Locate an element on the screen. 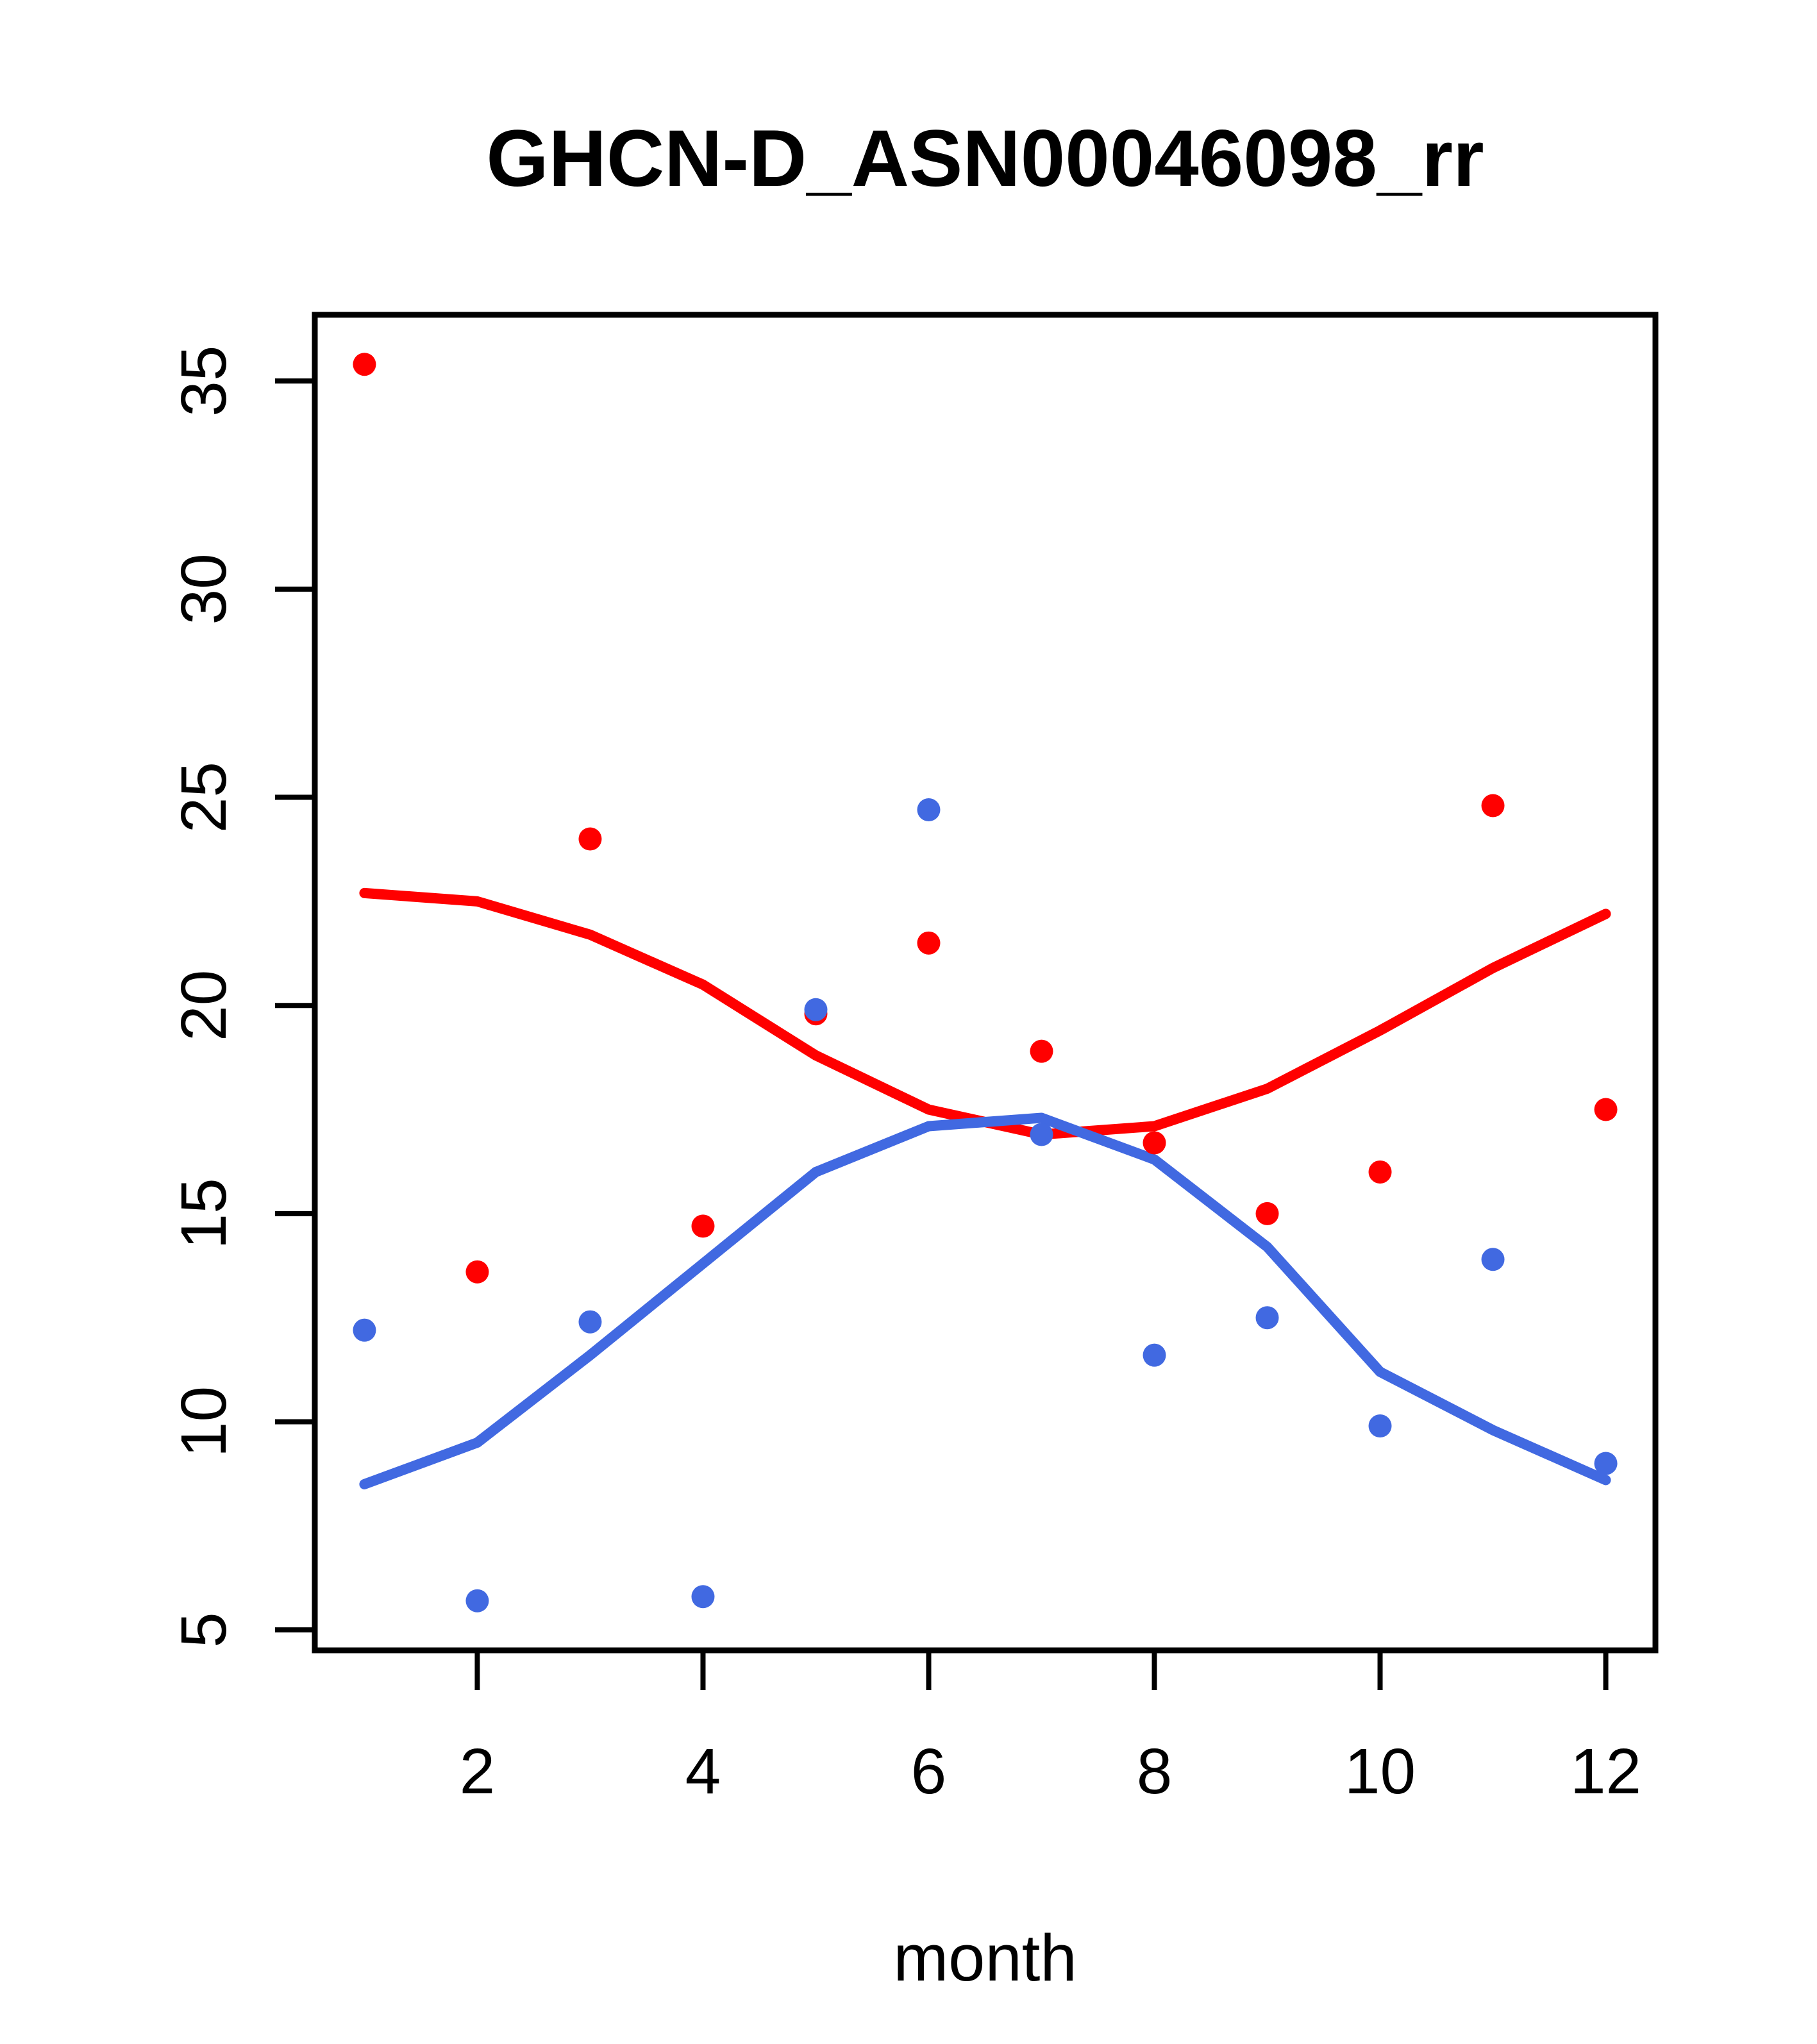  x-tick-label-2: 2 is located at coordinates (478, 1772).